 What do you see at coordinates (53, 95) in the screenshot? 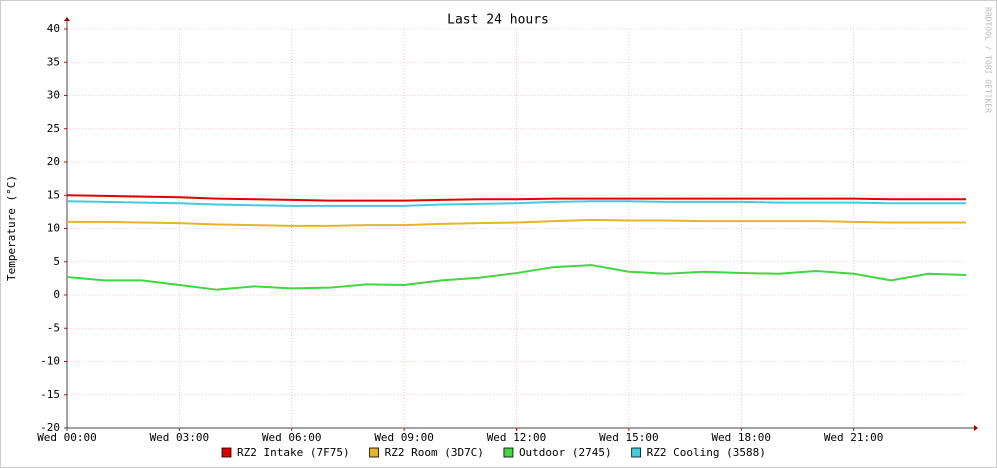
I see `y-tick-label: 30` at bounding box center [53, 95].